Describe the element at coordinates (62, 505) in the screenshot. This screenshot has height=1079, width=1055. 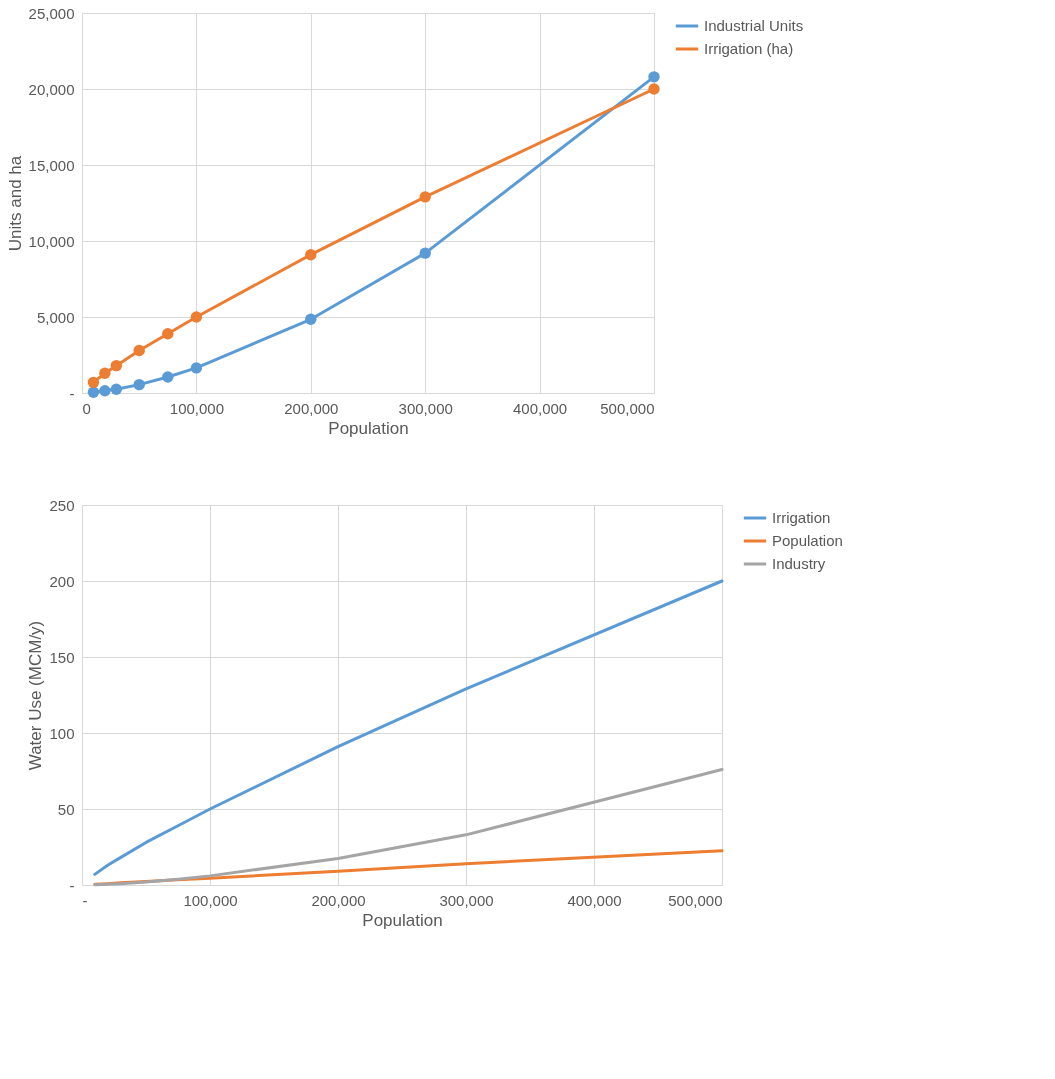
I see `y-tick-label: 250` at that location.